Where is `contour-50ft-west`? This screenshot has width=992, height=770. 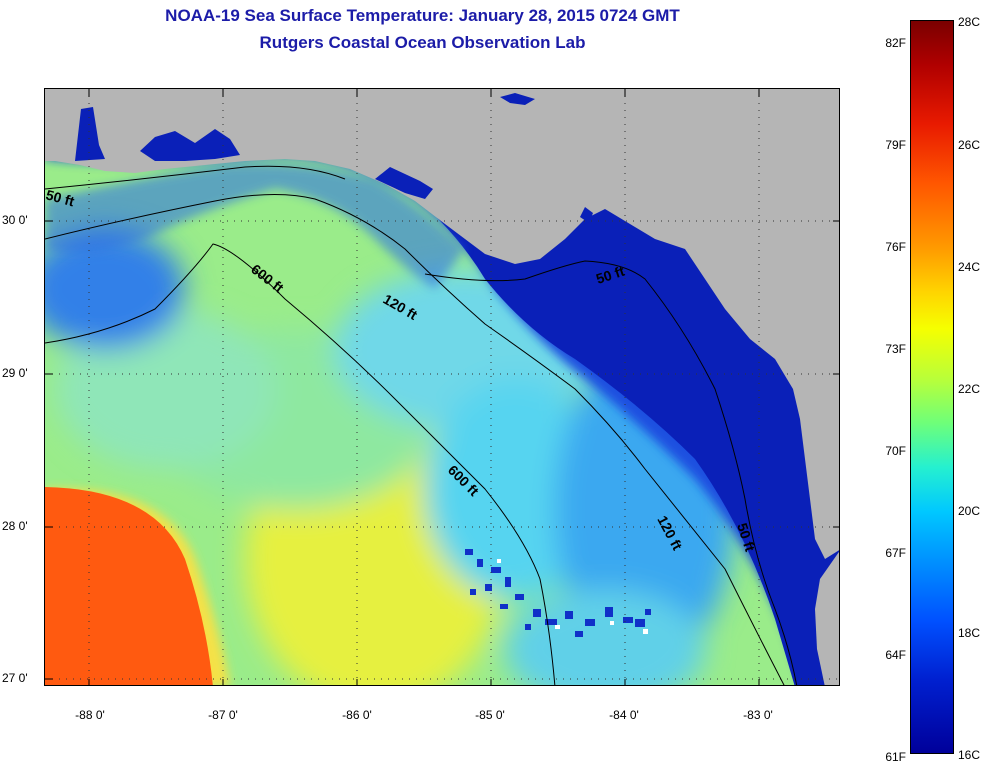 contour-50ft-west is located at coordinates (195, 177).